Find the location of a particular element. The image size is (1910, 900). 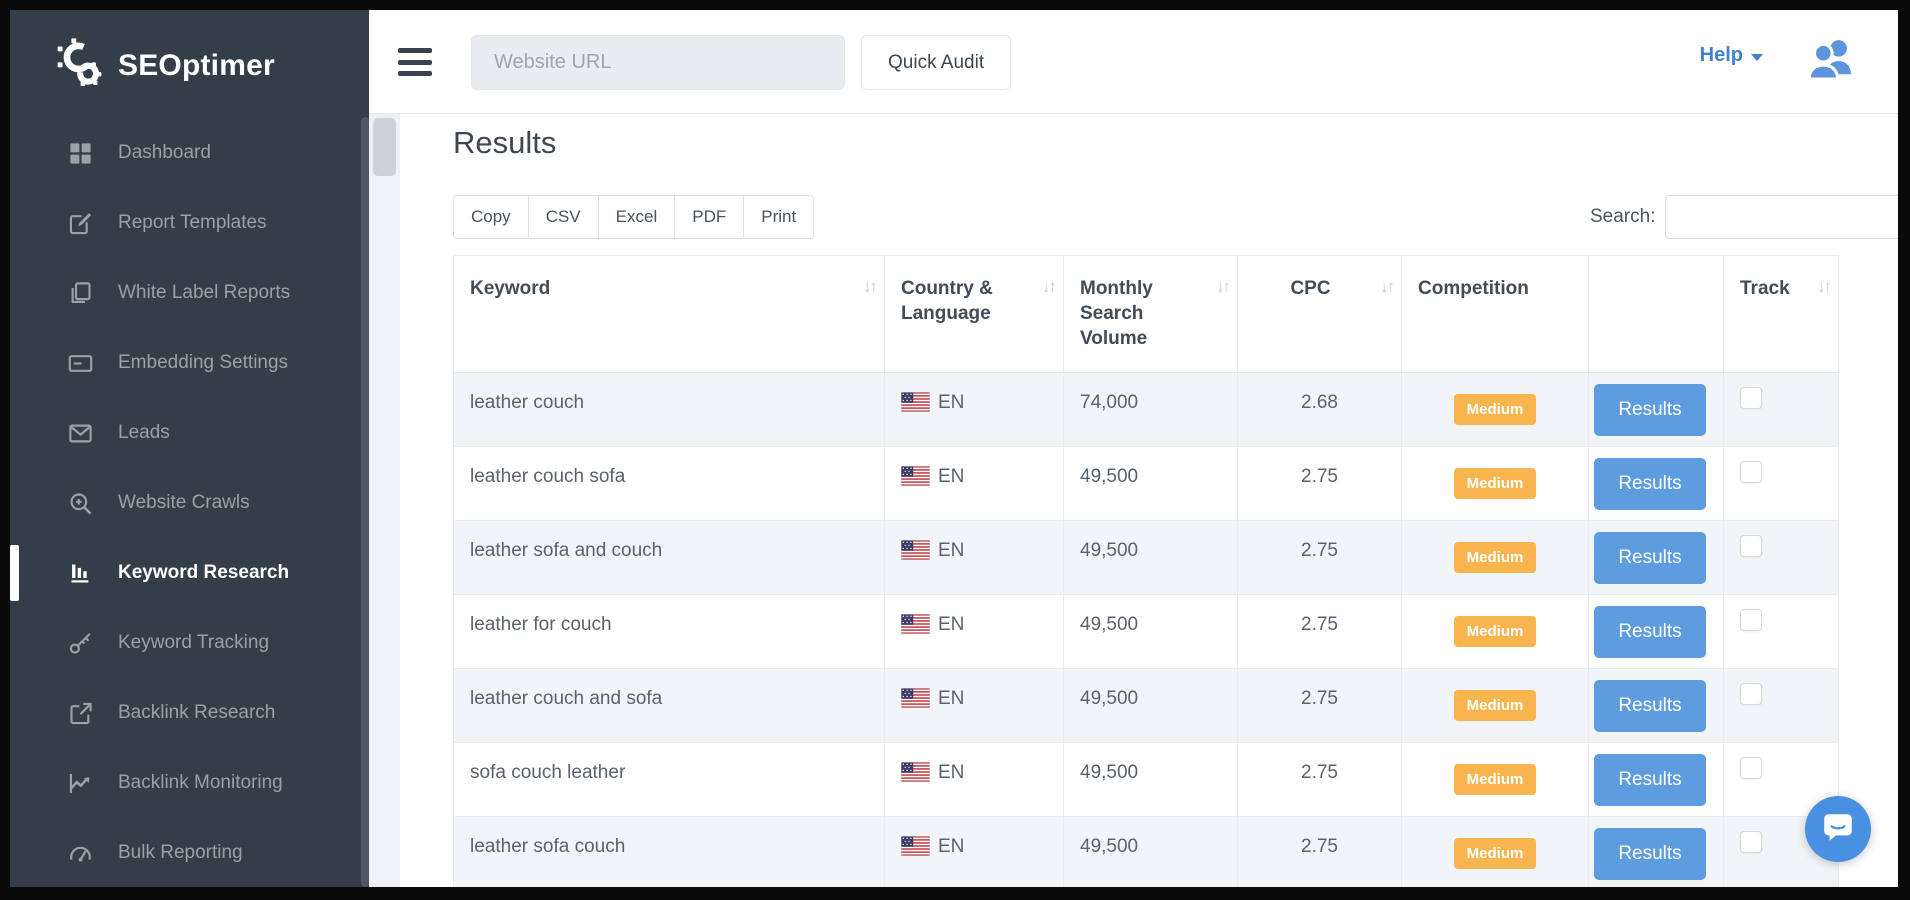

hamburger-icon is located at coordinates (415, 50).